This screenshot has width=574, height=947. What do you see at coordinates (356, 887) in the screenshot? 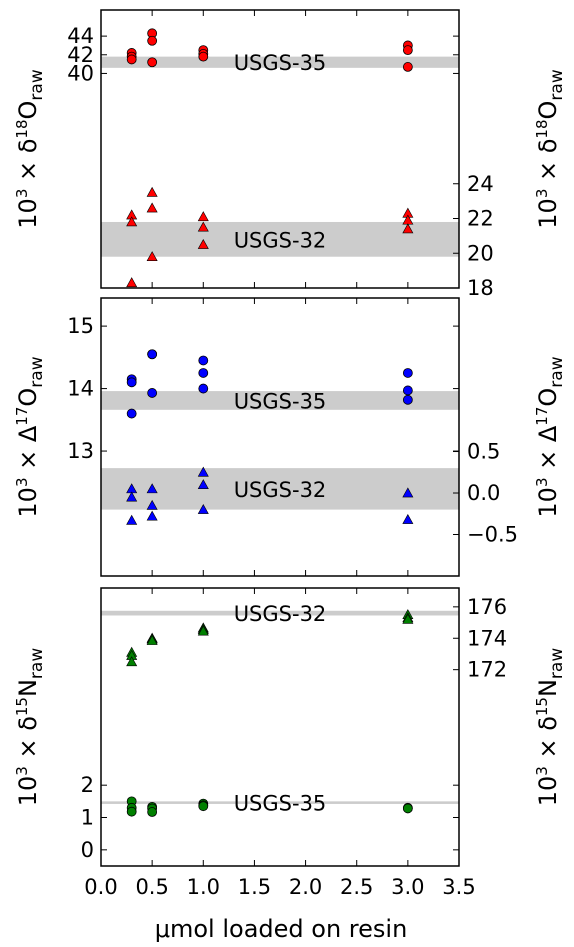
I see `x-tick-label: 2.5` at bounding box center [356, 887].